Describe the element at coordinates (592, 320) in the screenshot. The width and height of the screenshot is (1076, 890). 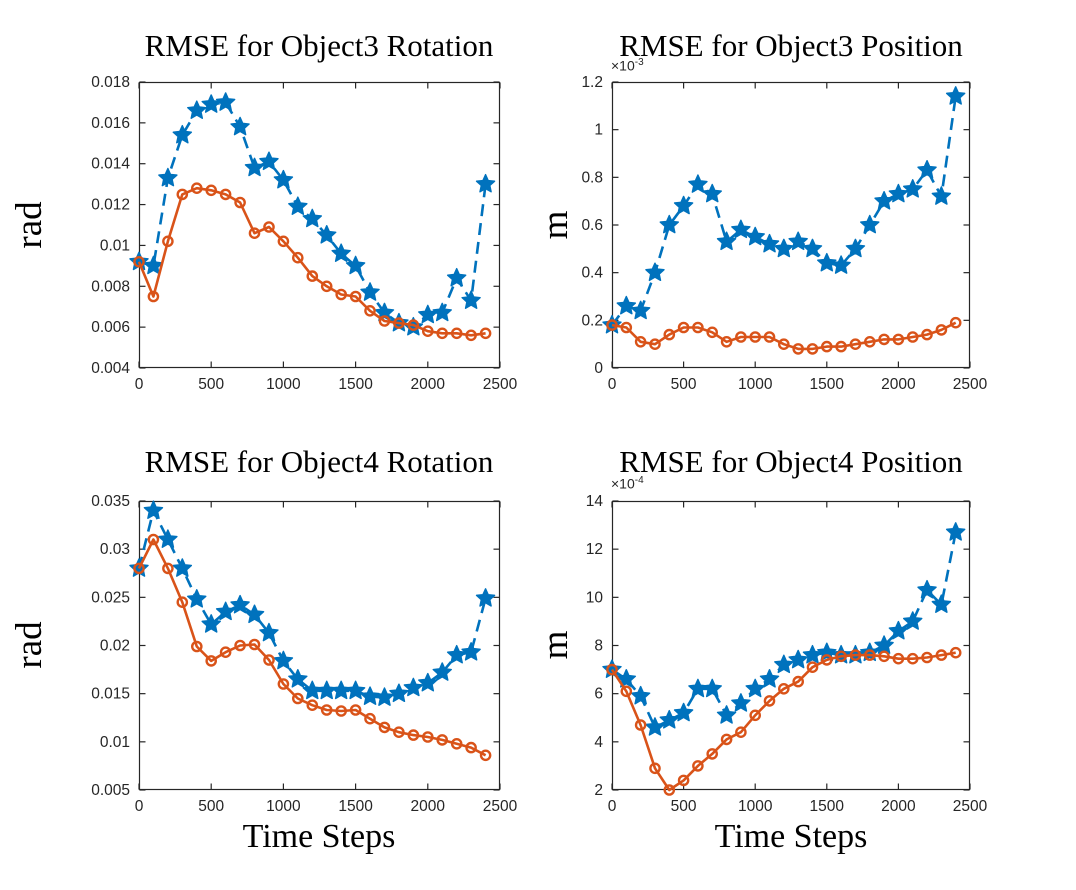
I see `y-tick-label: 0.2` at that location.